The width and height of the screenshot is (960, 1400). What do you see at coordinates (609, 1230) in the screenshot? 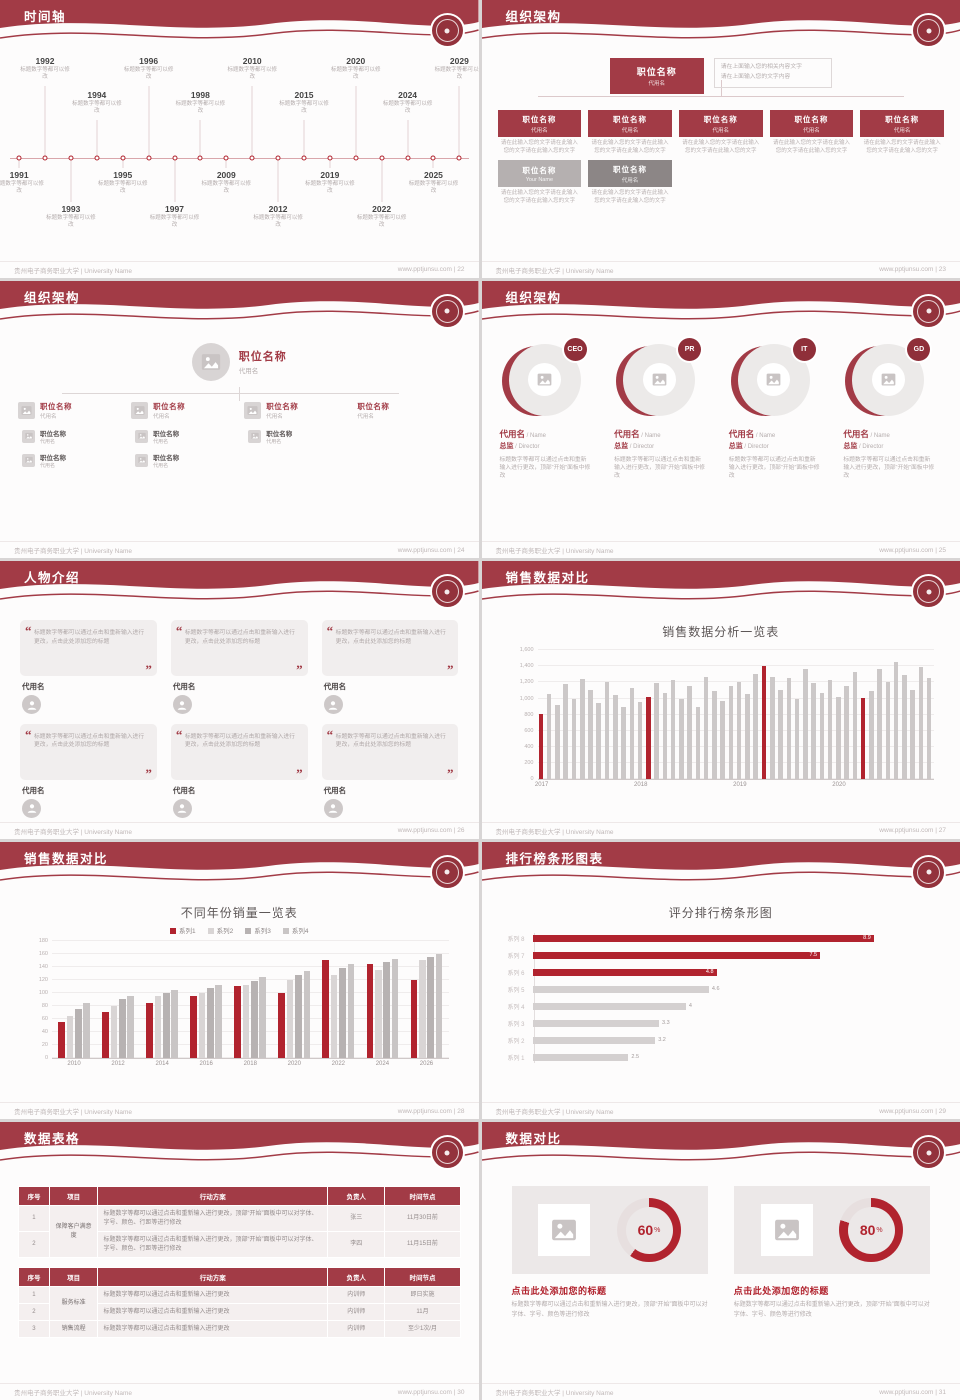
I see `compare-card: 60%` at bounding box center [609, 1230].